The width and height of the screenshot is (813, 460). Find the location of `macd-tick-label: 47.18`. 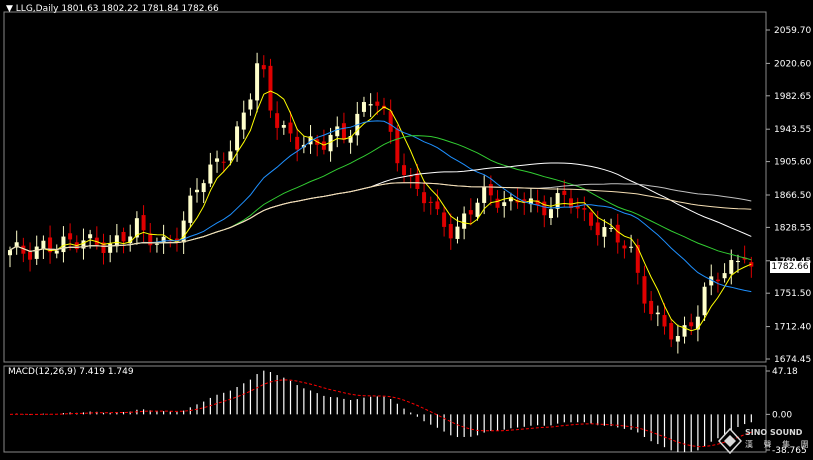

macd-tick-label: 47.18 is located at coordinates (785, 372).